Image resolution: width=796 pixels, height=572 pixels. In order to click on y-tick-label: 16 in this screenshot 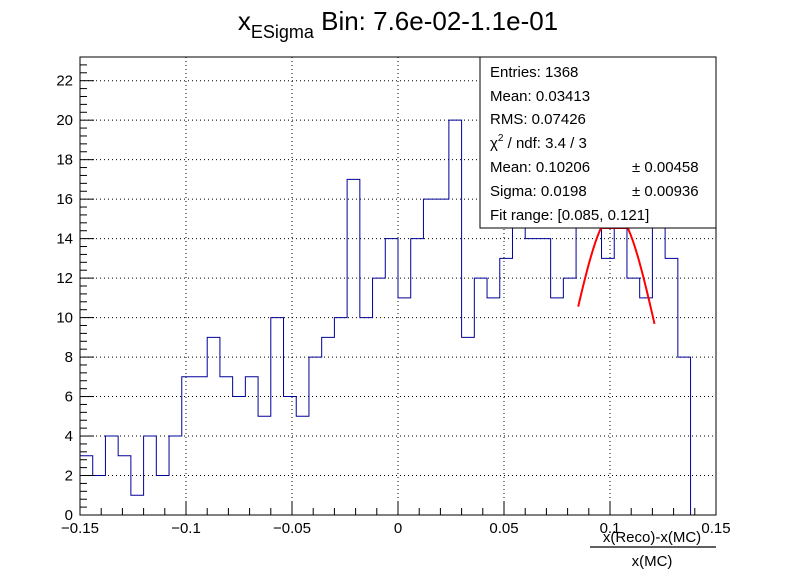, I will do `click(64, 199)`.